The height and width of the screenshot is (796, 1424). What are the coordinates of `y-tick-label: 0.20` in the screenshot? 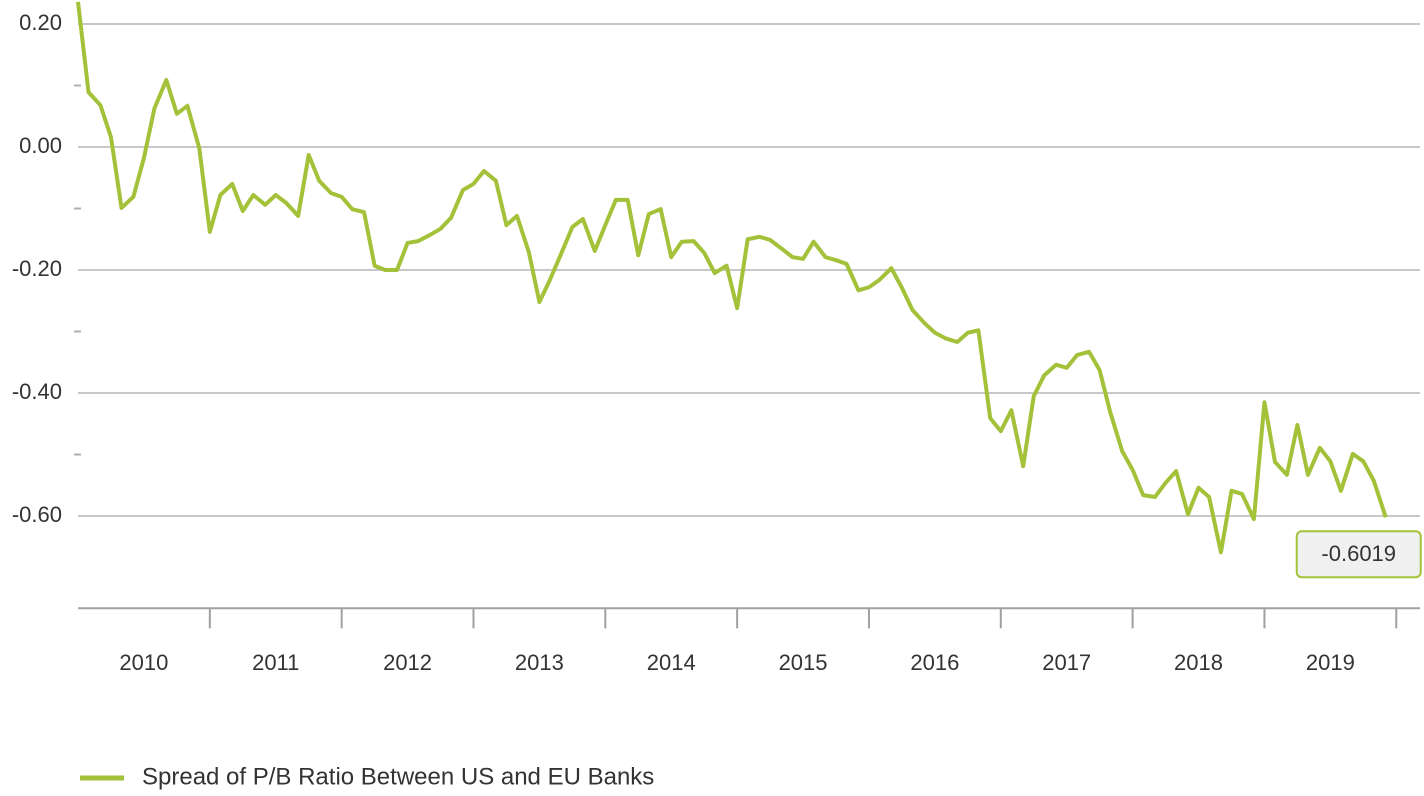 It's located at (40, 22).